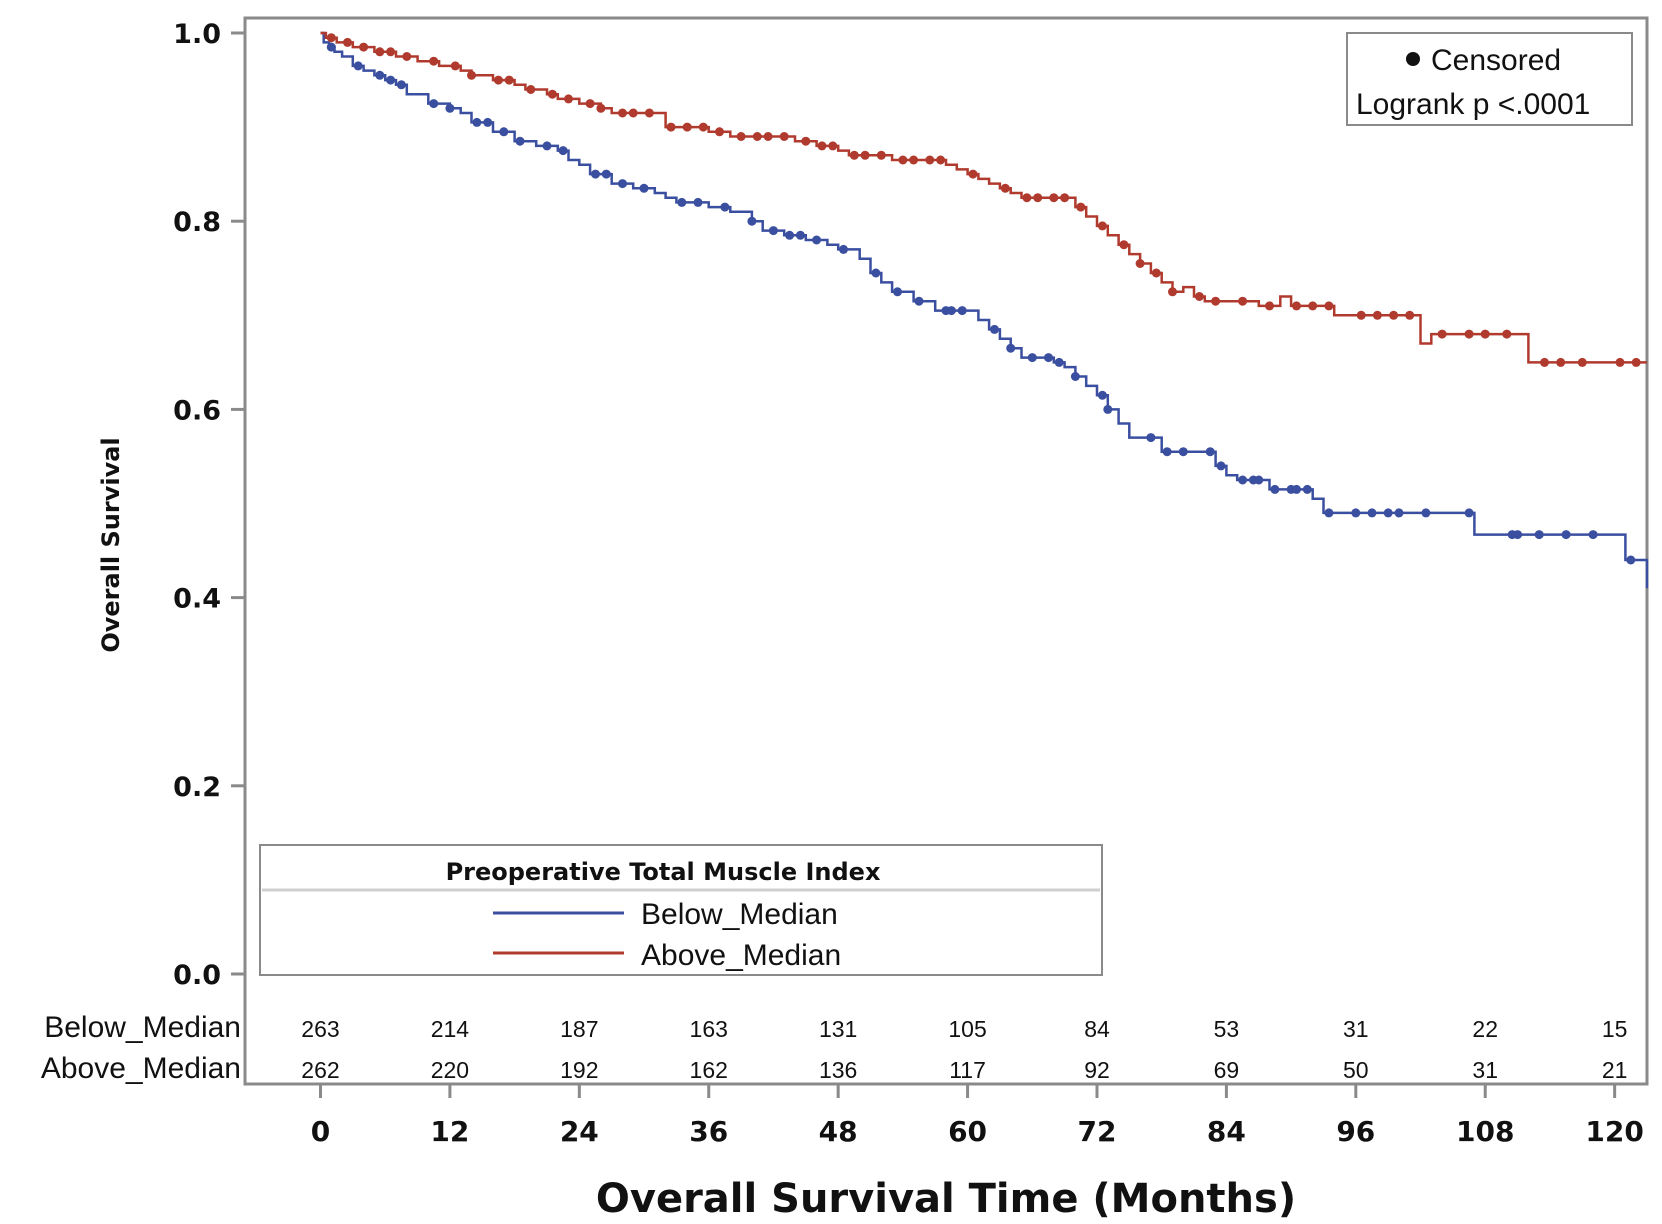 The height and width of the screenshot is (1224, 1662). I want to click on risk-count: 131, so click(838, 1029).